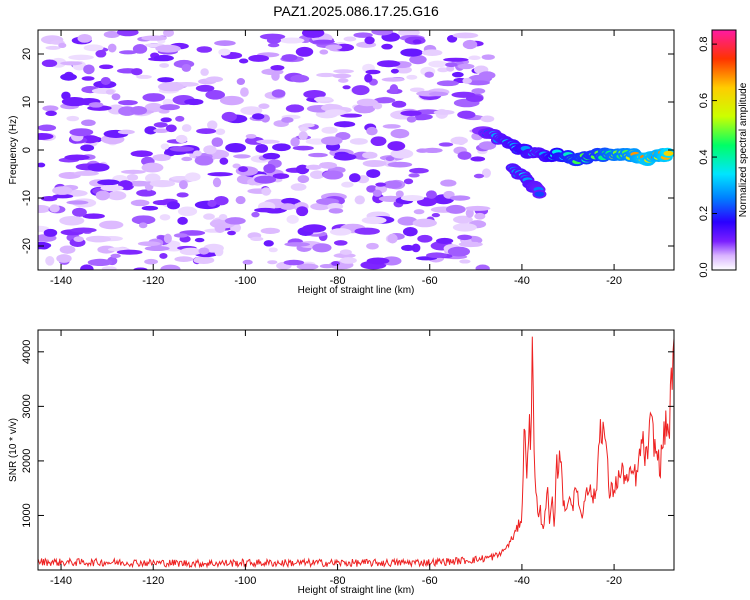 This screenshot has width=750, height=600. I want to click on x-tick-label: -100, so click(245, 281).